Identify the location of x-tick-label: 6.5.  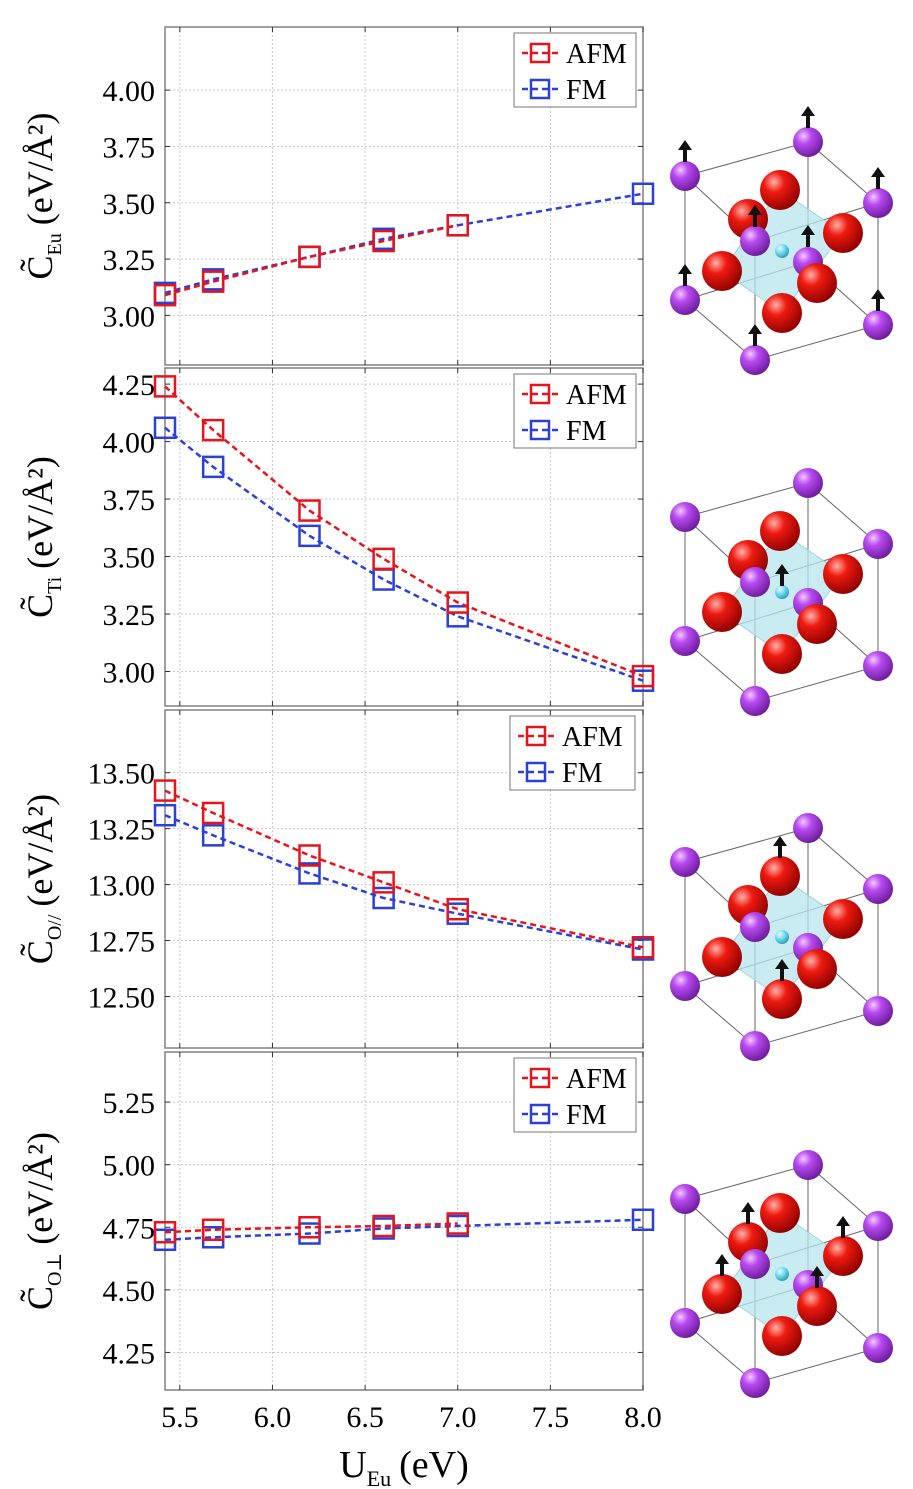
(365, 1417).